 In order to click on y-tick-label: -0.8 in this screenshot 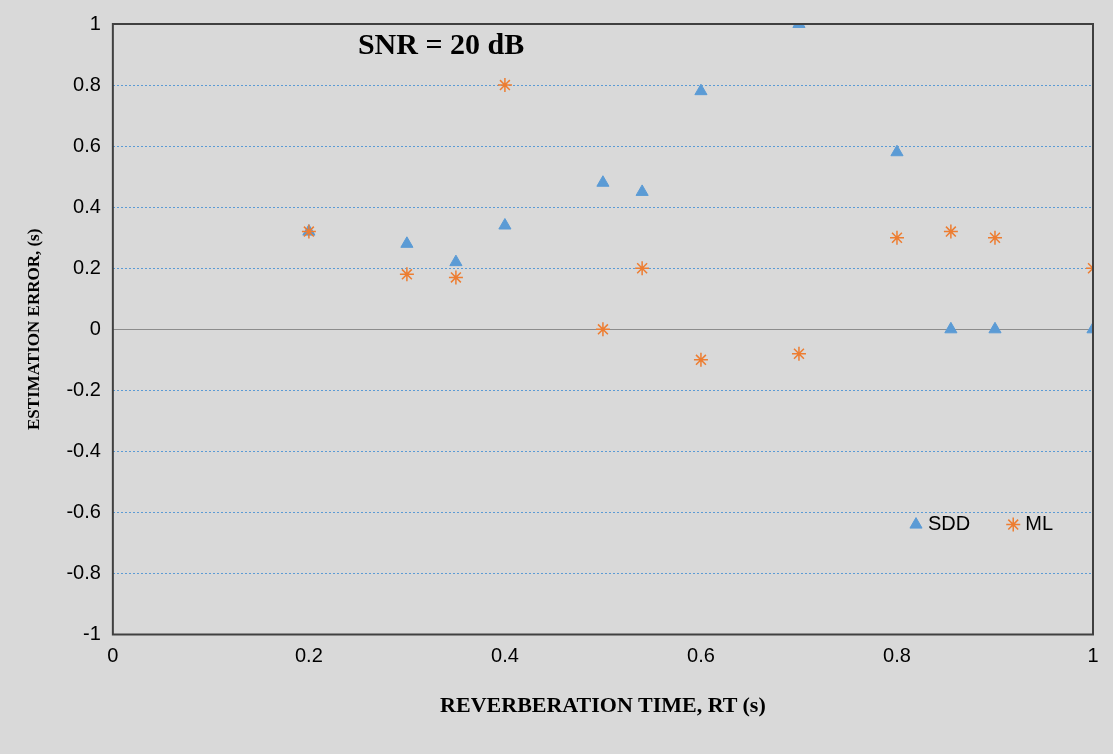, I will do `click(83, 572)`.